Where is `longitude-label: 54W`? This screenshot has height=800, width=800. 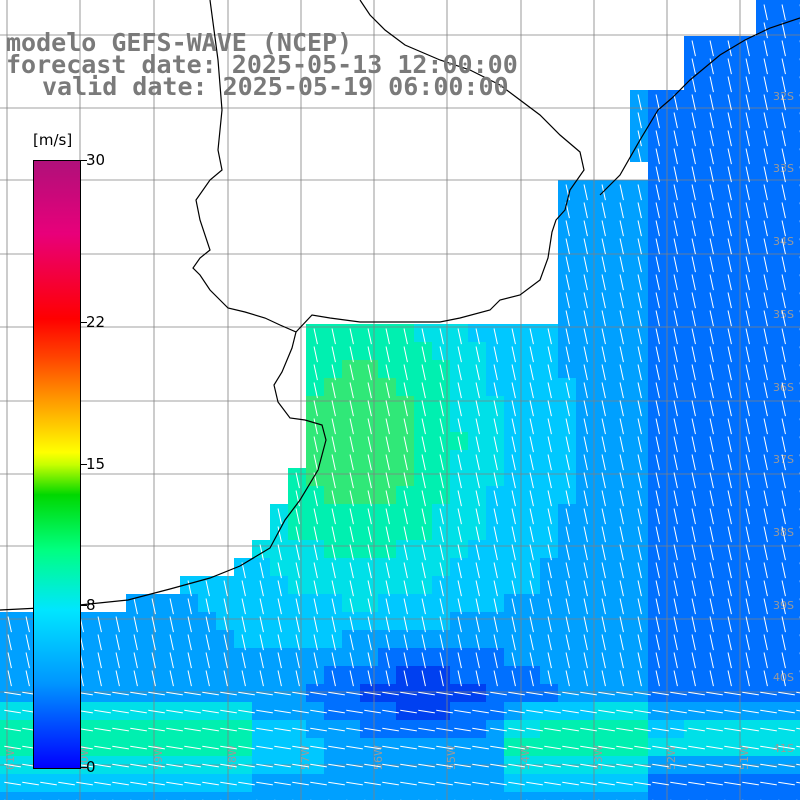
longitude-label: 54W is located at coordinates (525, 757).